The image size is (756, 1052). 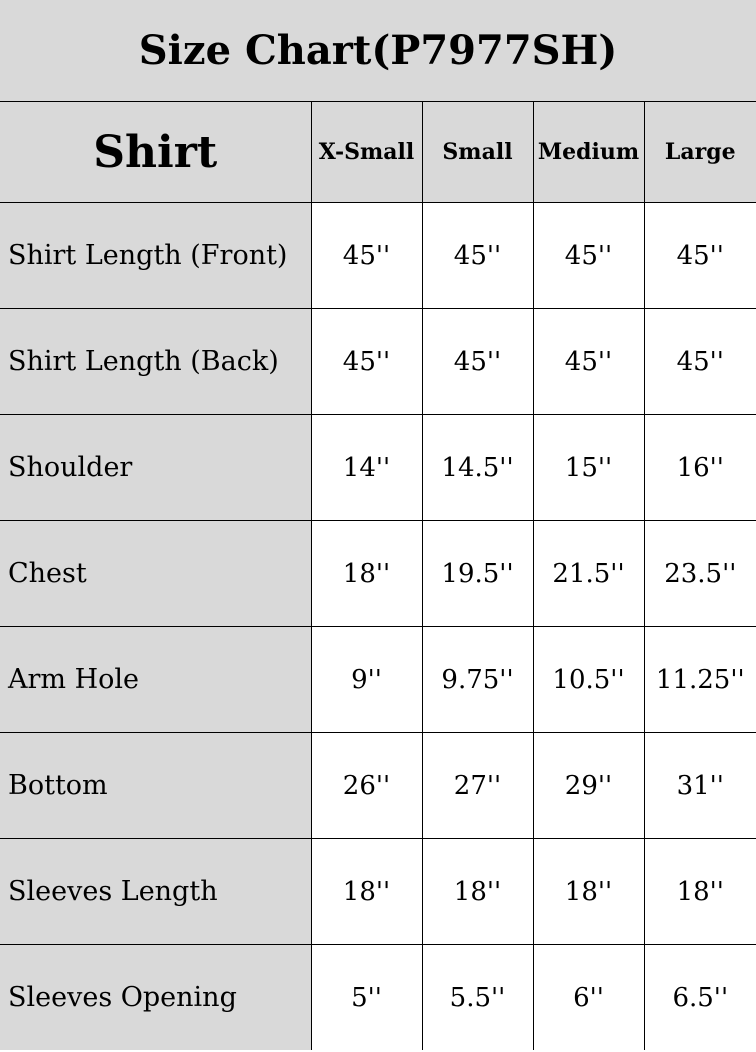 I want to click on measurement-value: 29'', so click(x=588, y=785).